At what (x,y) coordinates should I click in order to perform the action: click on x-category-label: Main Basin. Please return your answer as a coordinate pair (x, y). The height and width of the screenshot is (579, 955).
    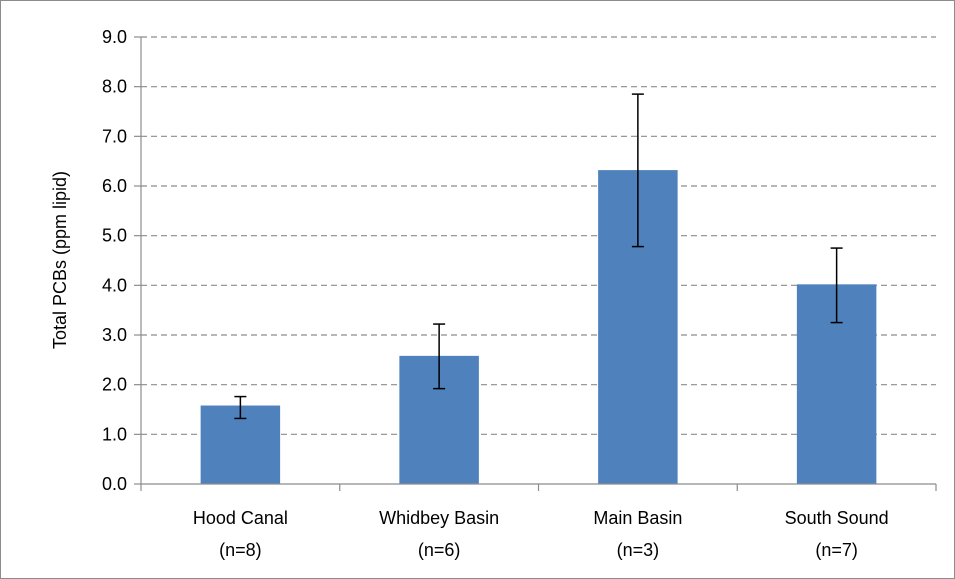
    Looking at the image, I should click on (637, 518).